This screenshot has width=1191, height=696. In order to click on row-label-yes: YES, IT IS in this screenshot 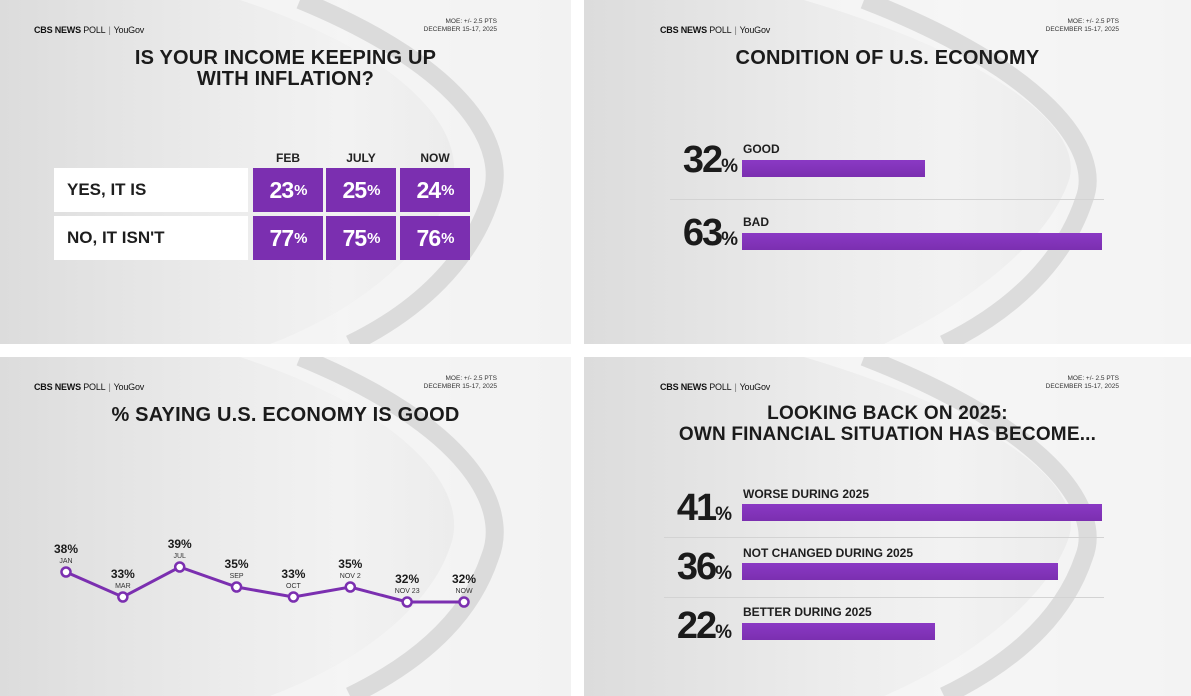, I will do `click(151, 190)`.